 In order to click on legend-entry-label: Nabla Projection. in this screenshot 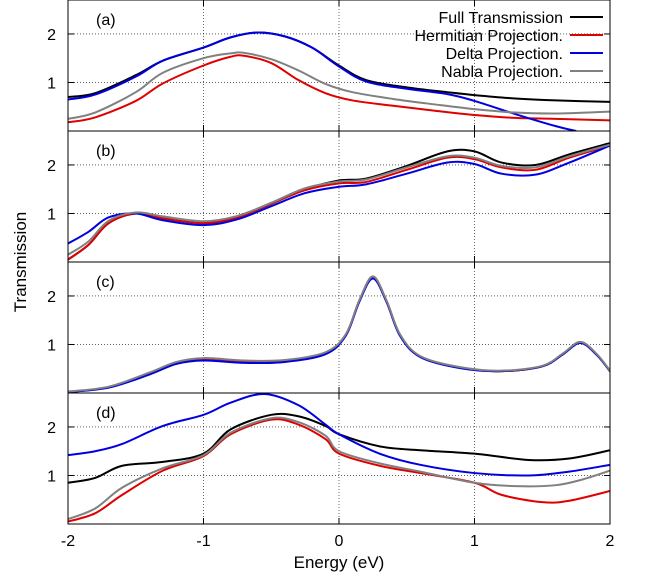, I will do `click(502, 72)`.